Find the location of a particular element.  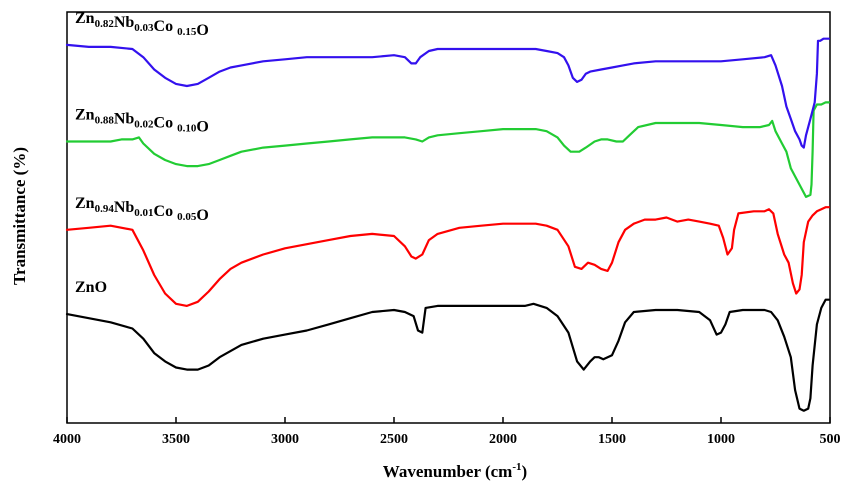

series-label-part: 0.01 is located at coordinates (143, 213).